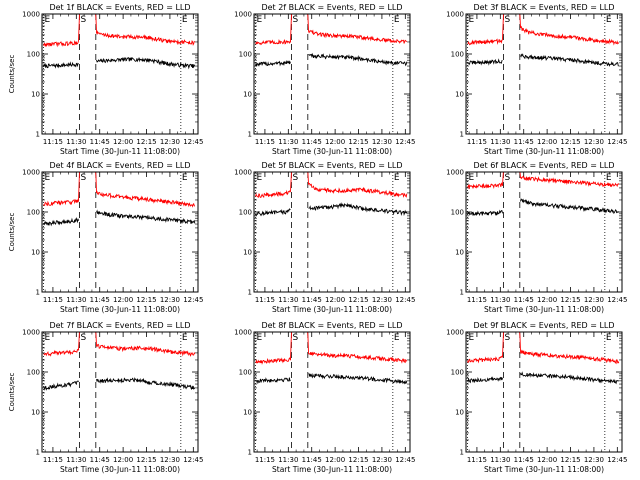  I want to click on chart-title: Det 3f BLACK = Events, RED = LLD, so click(543, 7).